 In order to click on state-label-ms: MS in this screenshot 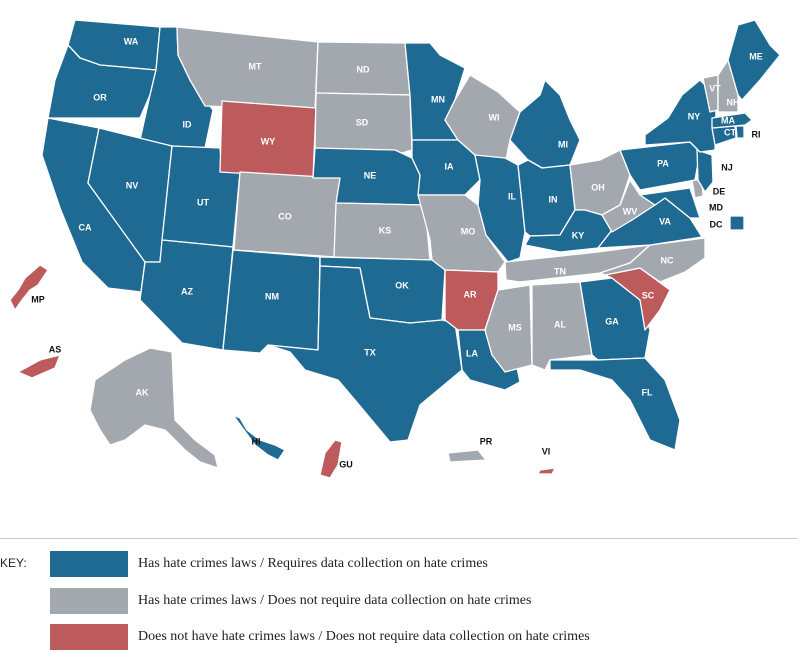, I will do `click(515, 327)`.